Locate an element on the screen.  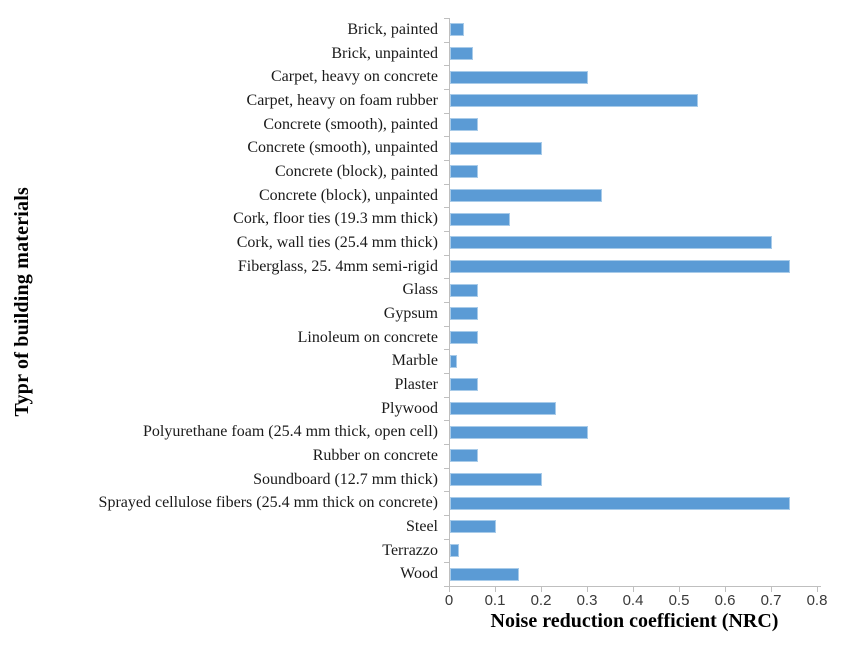
x-axis-tick-label: 0.6 is located at coordinates (725, 600).